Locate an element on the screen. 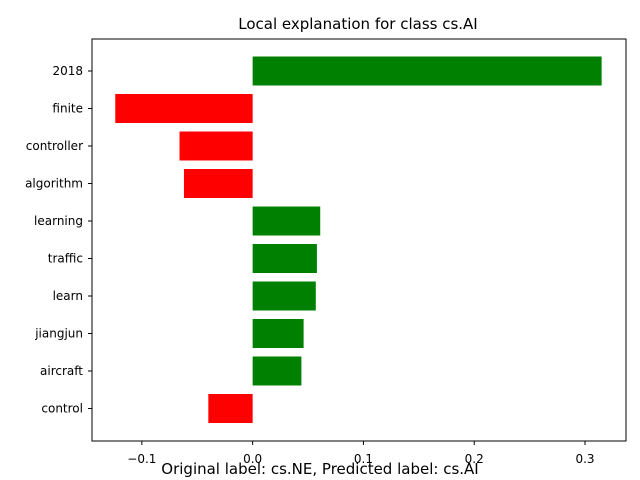 This screenshot has width=640, height=480. y-tick-label: traffic is located at coordinates (65, 259).